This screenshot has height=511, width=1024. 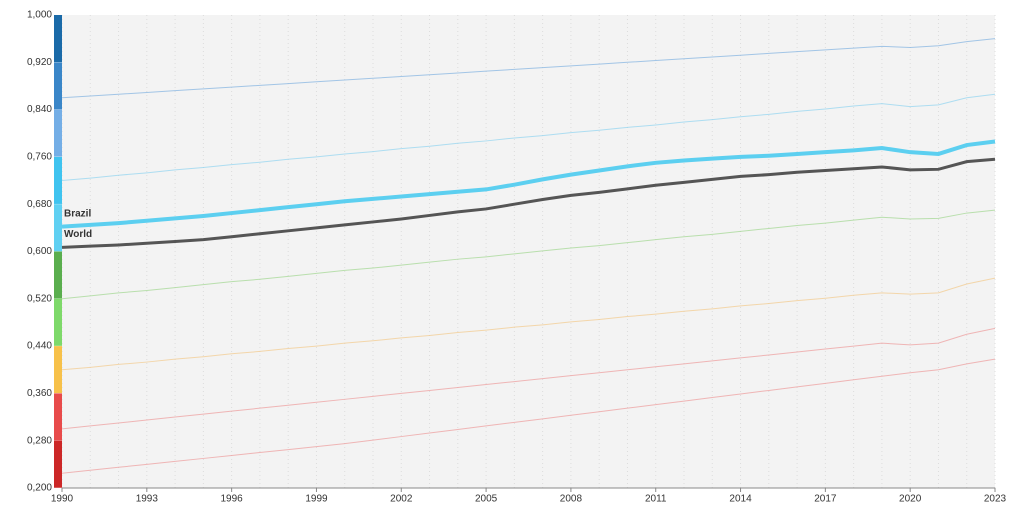 What do you see at coordinates (62, 499) in the screenshot?
I see `x-tick-label: 1990` at bounding box center [62, 499].